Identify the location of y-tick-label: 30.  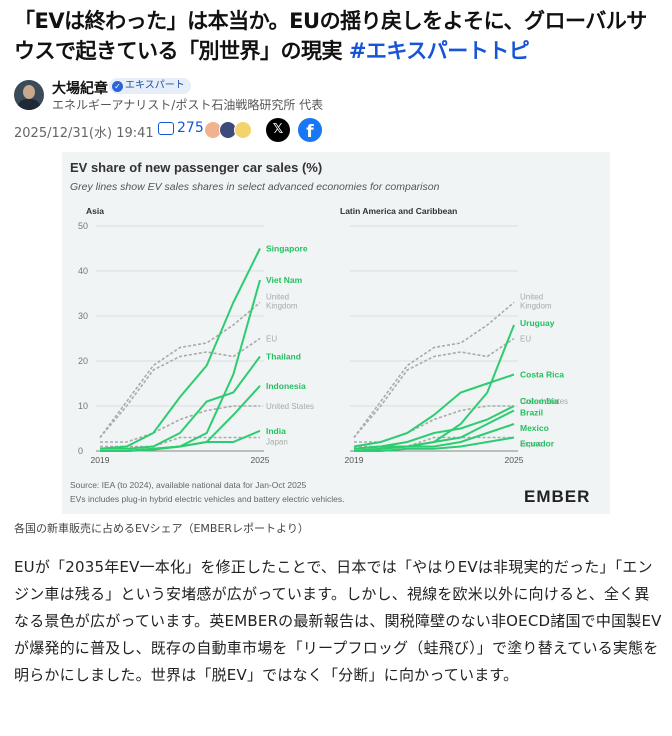
(83, 316).